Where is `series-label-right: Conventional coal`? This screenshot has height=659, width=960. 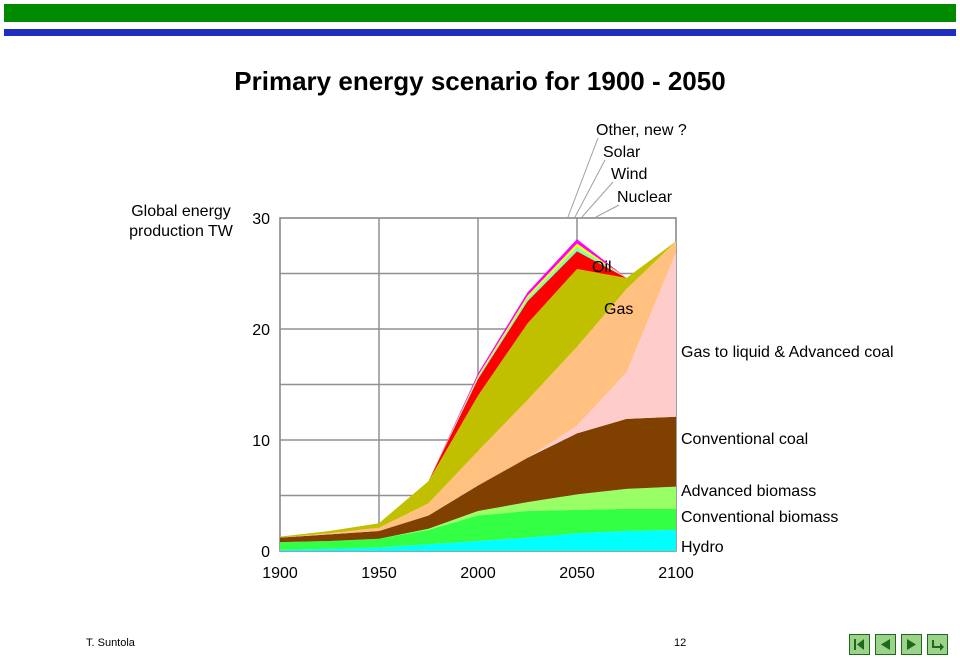 series-label-right: Conventional coal is located at coordinates (744, 439).